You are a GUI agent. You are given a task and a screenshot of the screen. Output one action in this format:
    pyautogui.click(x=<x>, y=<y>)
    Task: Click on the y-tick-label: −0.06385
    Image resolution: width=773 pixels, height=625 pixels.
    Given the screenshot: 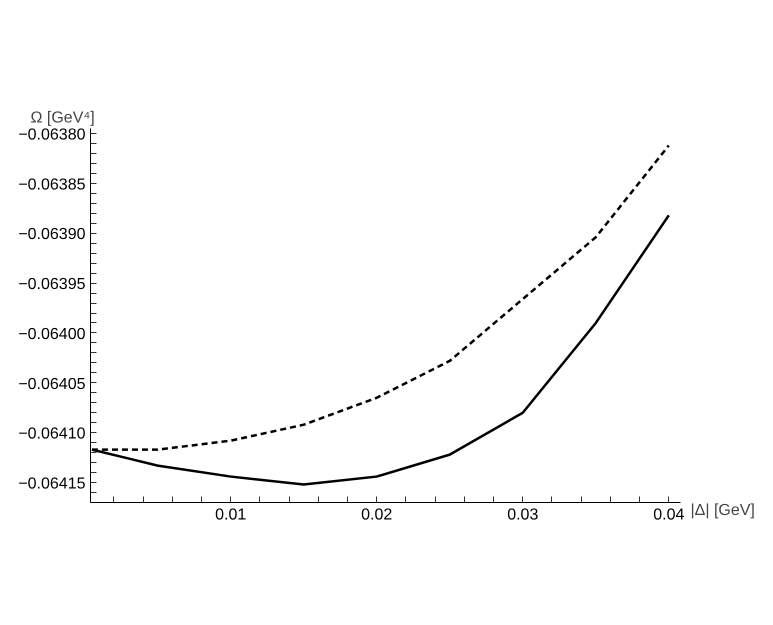 What is the action you would take?
    pyautogui.click(x=52, y=185)
    